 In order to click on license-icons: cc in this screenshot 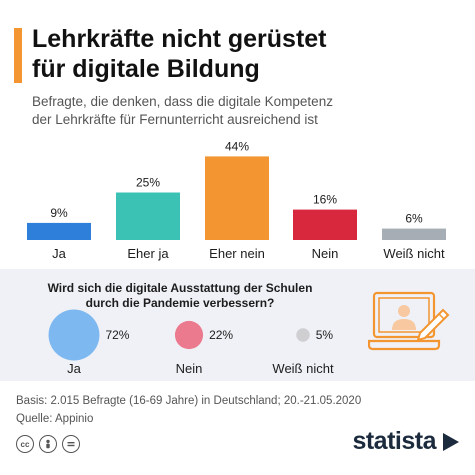, I will do `click(48, 444)`.